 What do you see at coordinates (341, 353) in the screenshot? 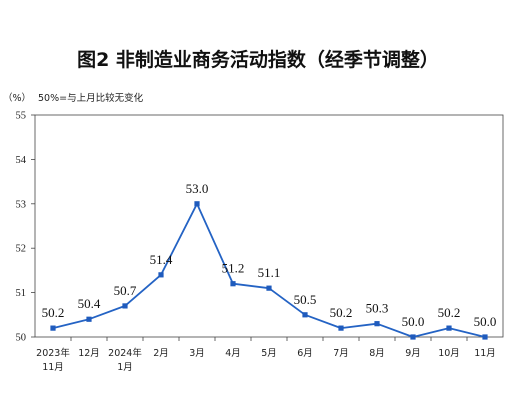
I see `x-tick-label: 7月` at bounding box center [341, 353].